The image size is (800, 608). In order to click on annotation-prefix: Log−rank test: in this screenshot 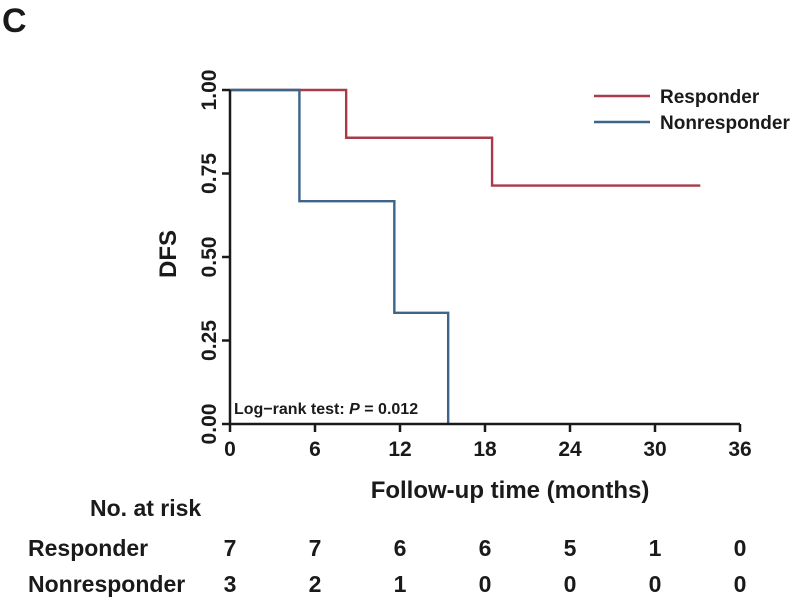, I will do `click(291, 409)`.